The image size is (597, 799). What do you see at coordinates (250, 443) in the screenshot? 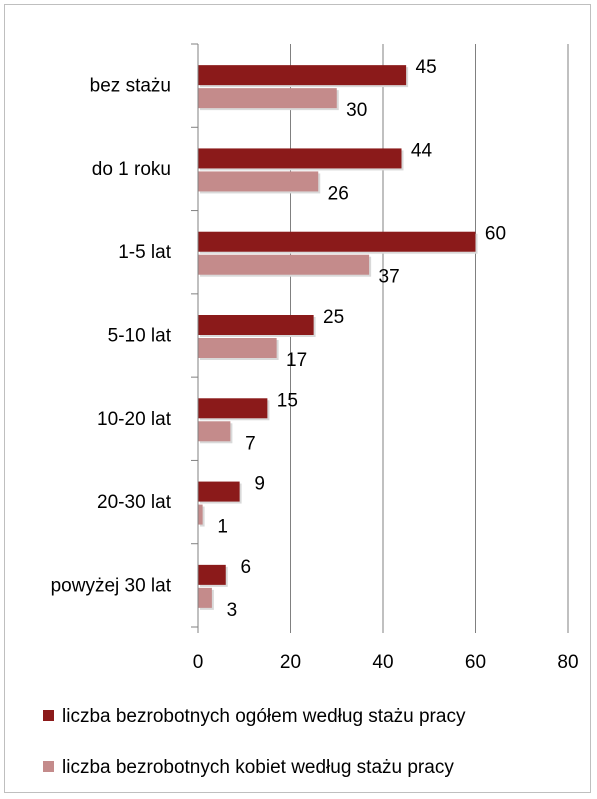
I see `data-label: 7` at bounding box center [250, 443].